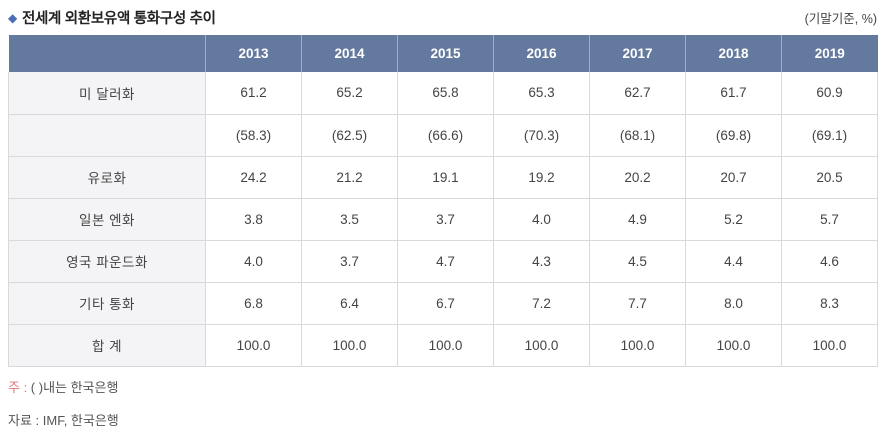 This screenshot has height=439, width=885. I want to click on footnote: 주 : ( )내는 한국은행, so click(442, 387).